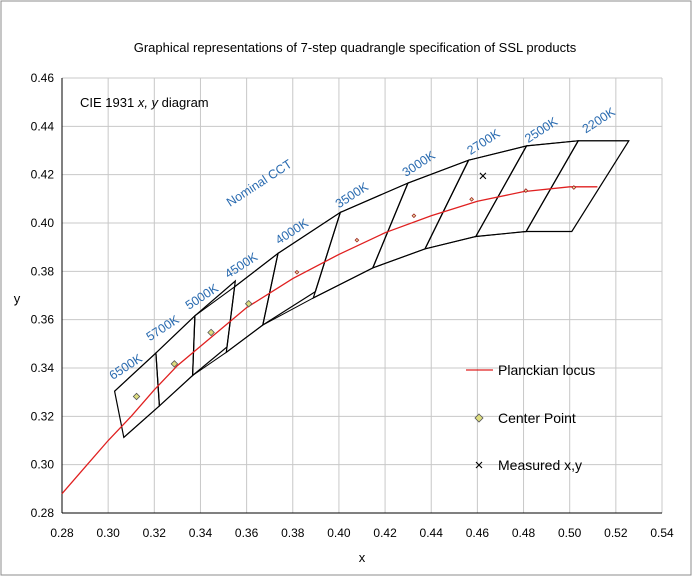  Describe the element at coordinates (43, 320) in the screenshot. I see `y-tick-label: 0.36` at that location.